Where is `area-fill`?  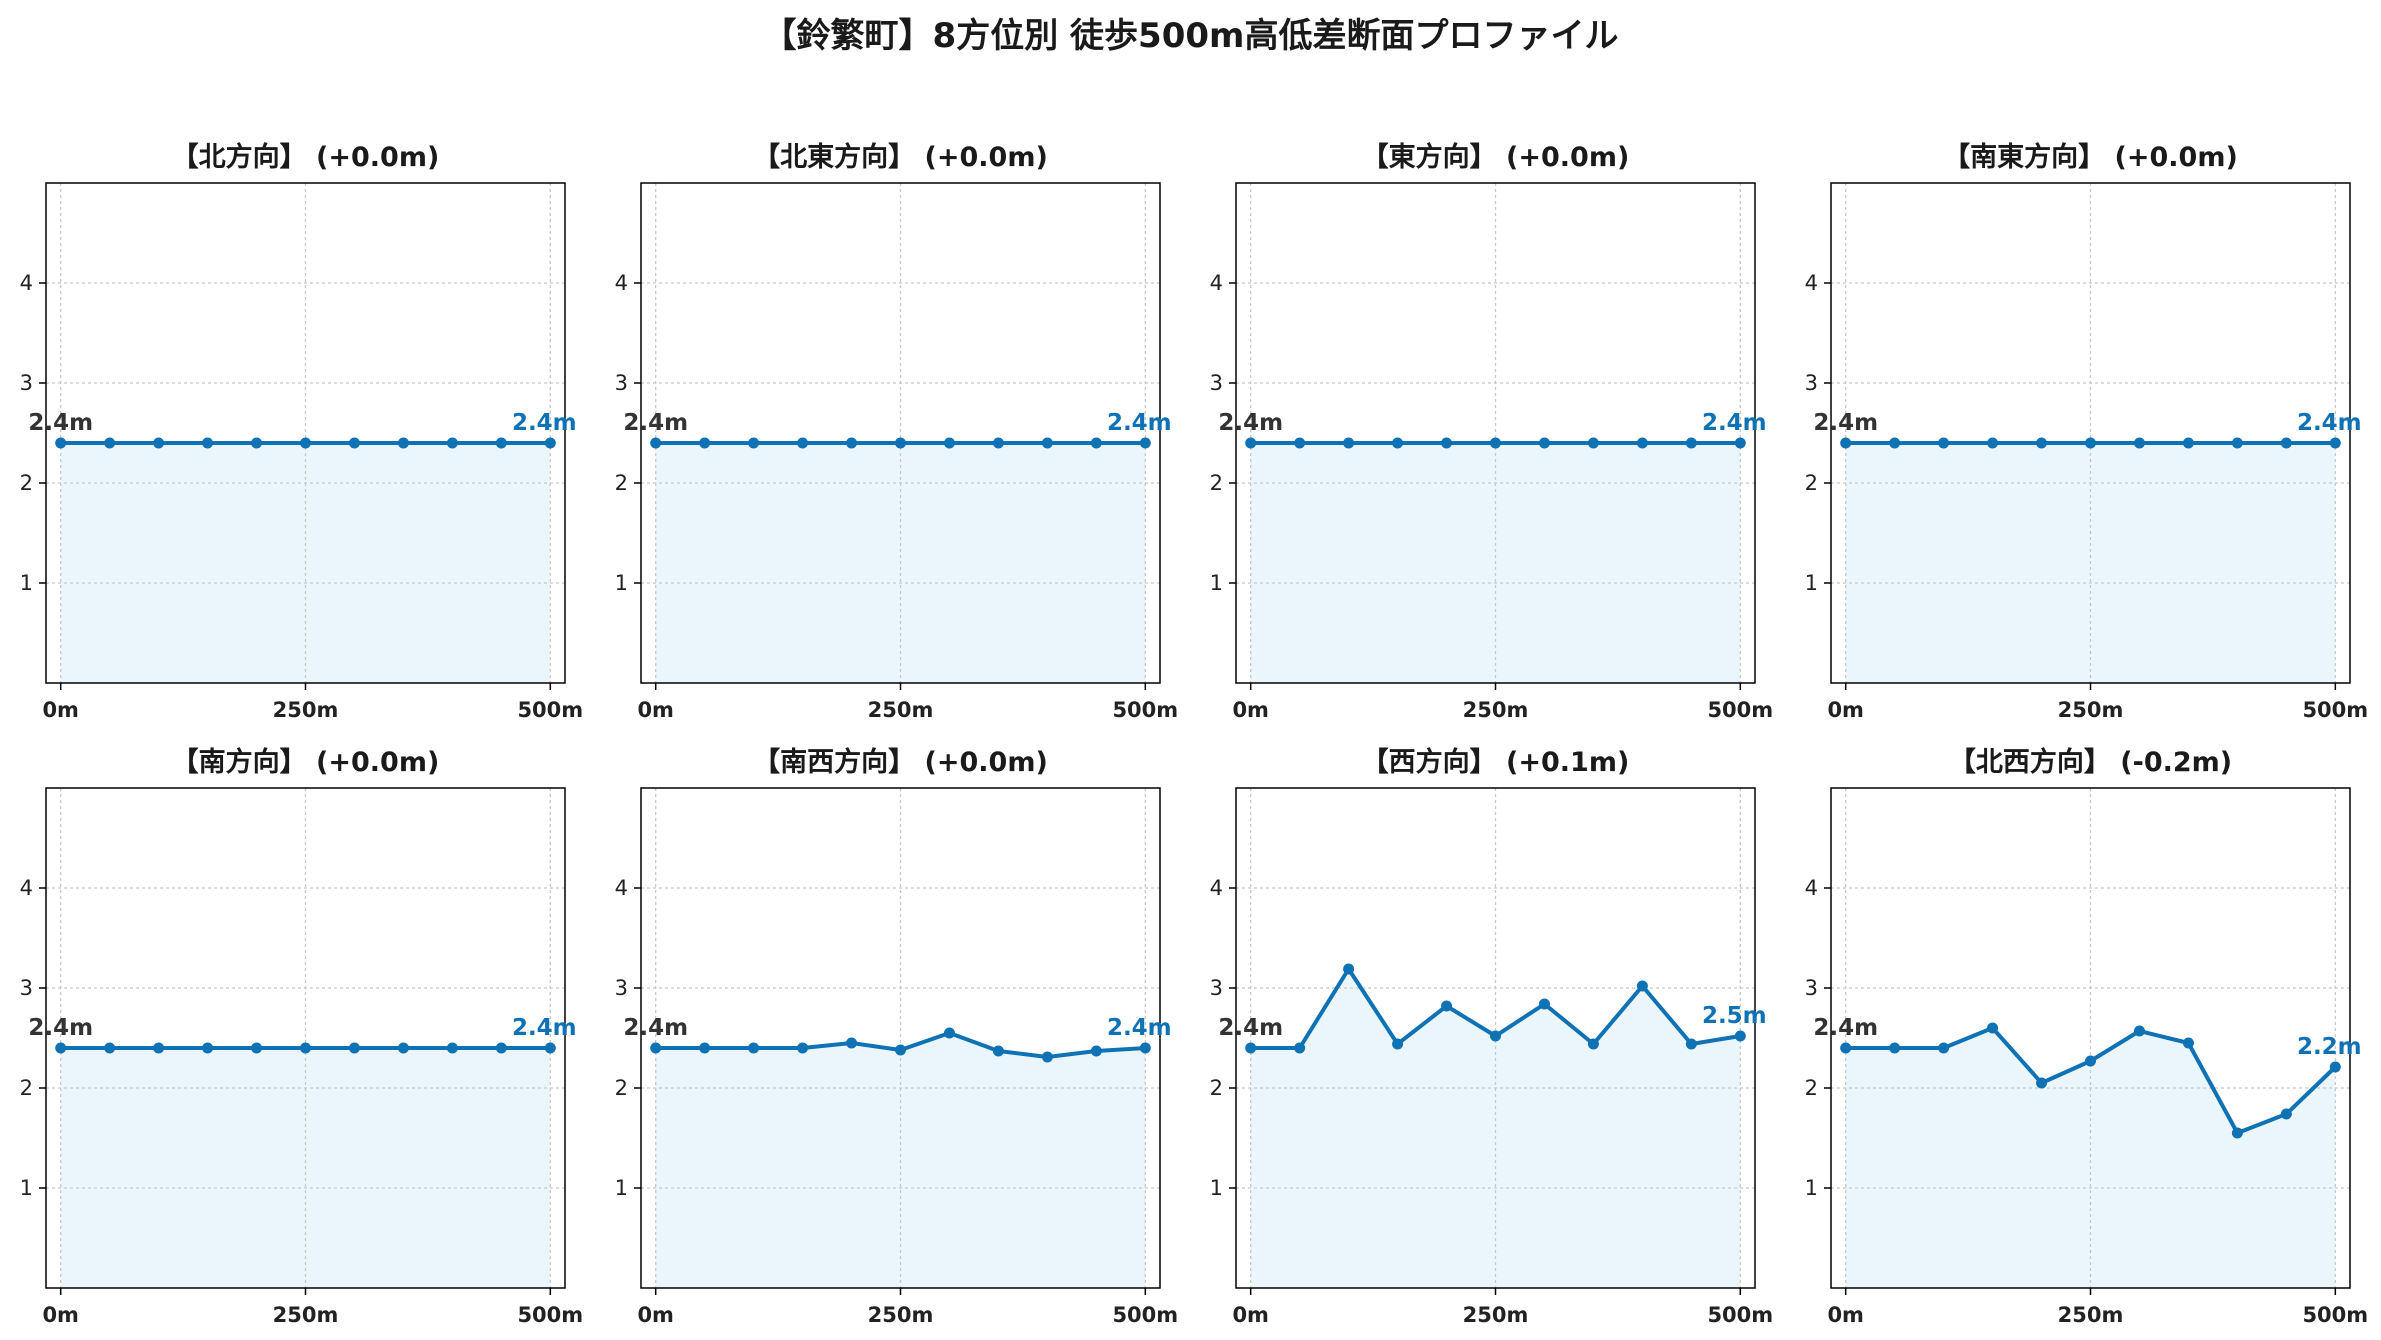
area-fill is located at coordinates (2090, 1158).